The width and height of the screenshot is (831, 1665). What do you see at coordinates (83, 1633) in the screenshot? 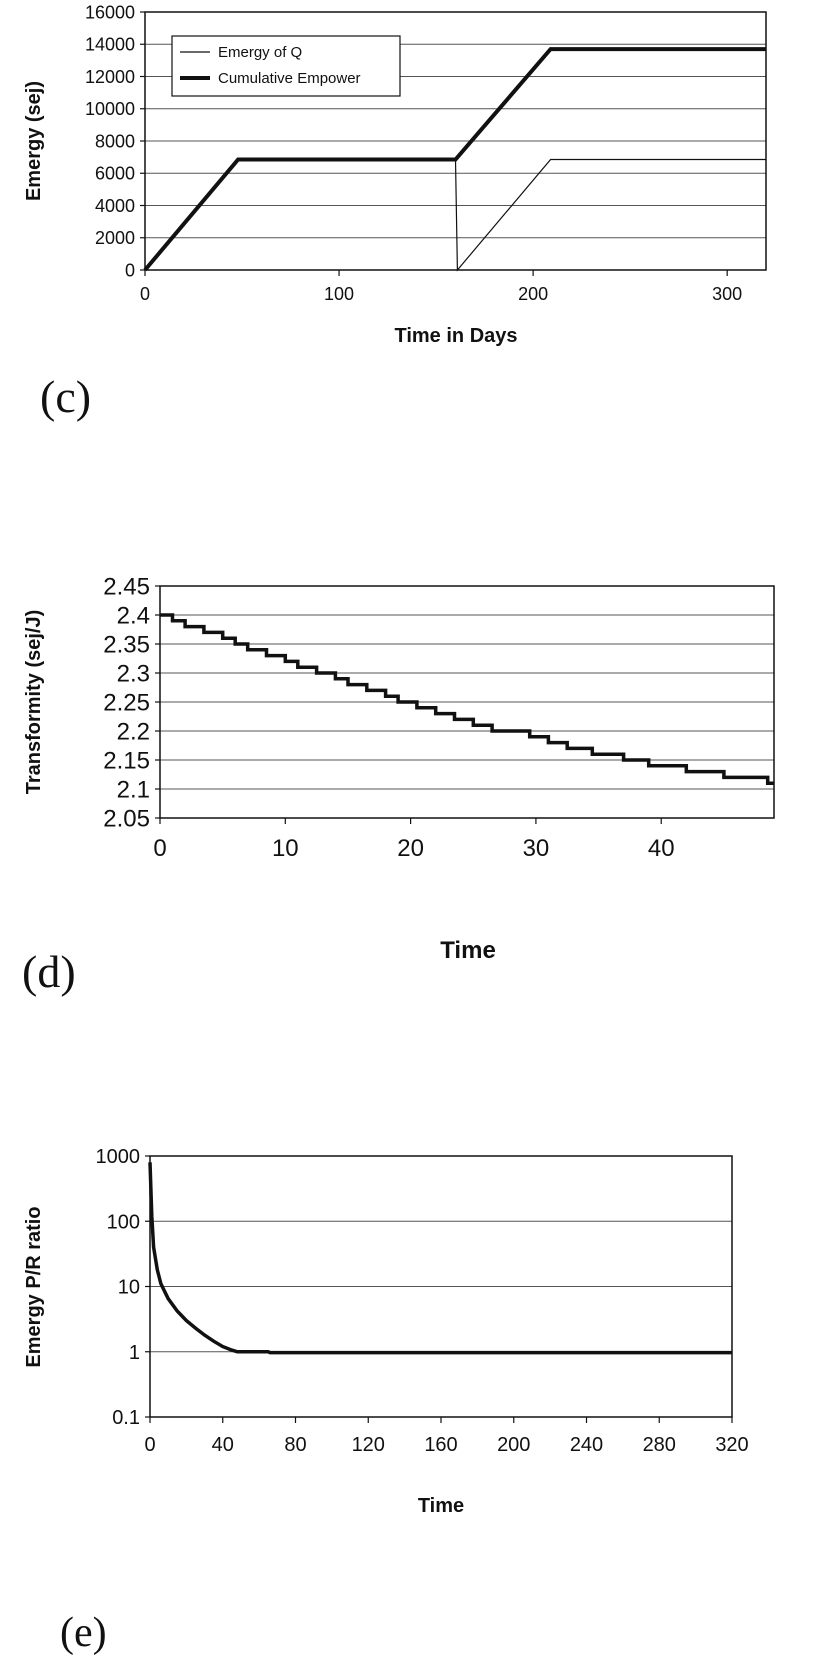
I see `panel-label: (e)` at bounding box center [83, 1633].